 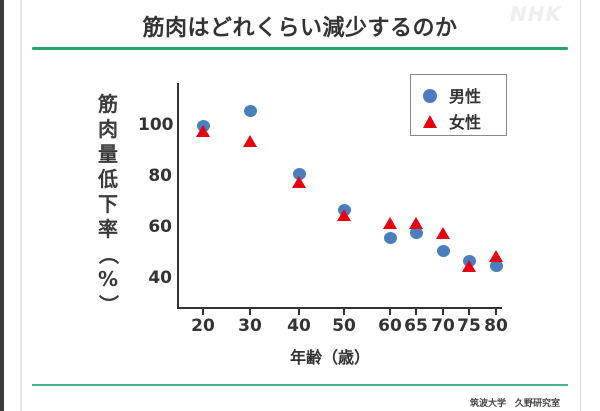 What do you see at coordinates (178, 195) in the screenshot?
I see `y-axis` at bounding box center [178, 195].